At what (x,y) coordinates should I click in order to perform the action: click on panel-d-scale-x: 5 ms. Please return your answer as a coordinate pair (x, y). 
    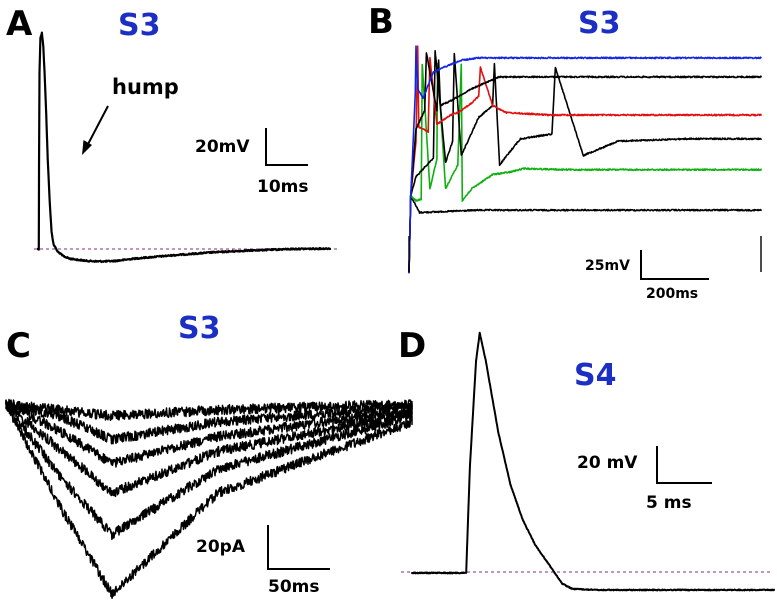
    Looking at the image, I should click on (669, 503).